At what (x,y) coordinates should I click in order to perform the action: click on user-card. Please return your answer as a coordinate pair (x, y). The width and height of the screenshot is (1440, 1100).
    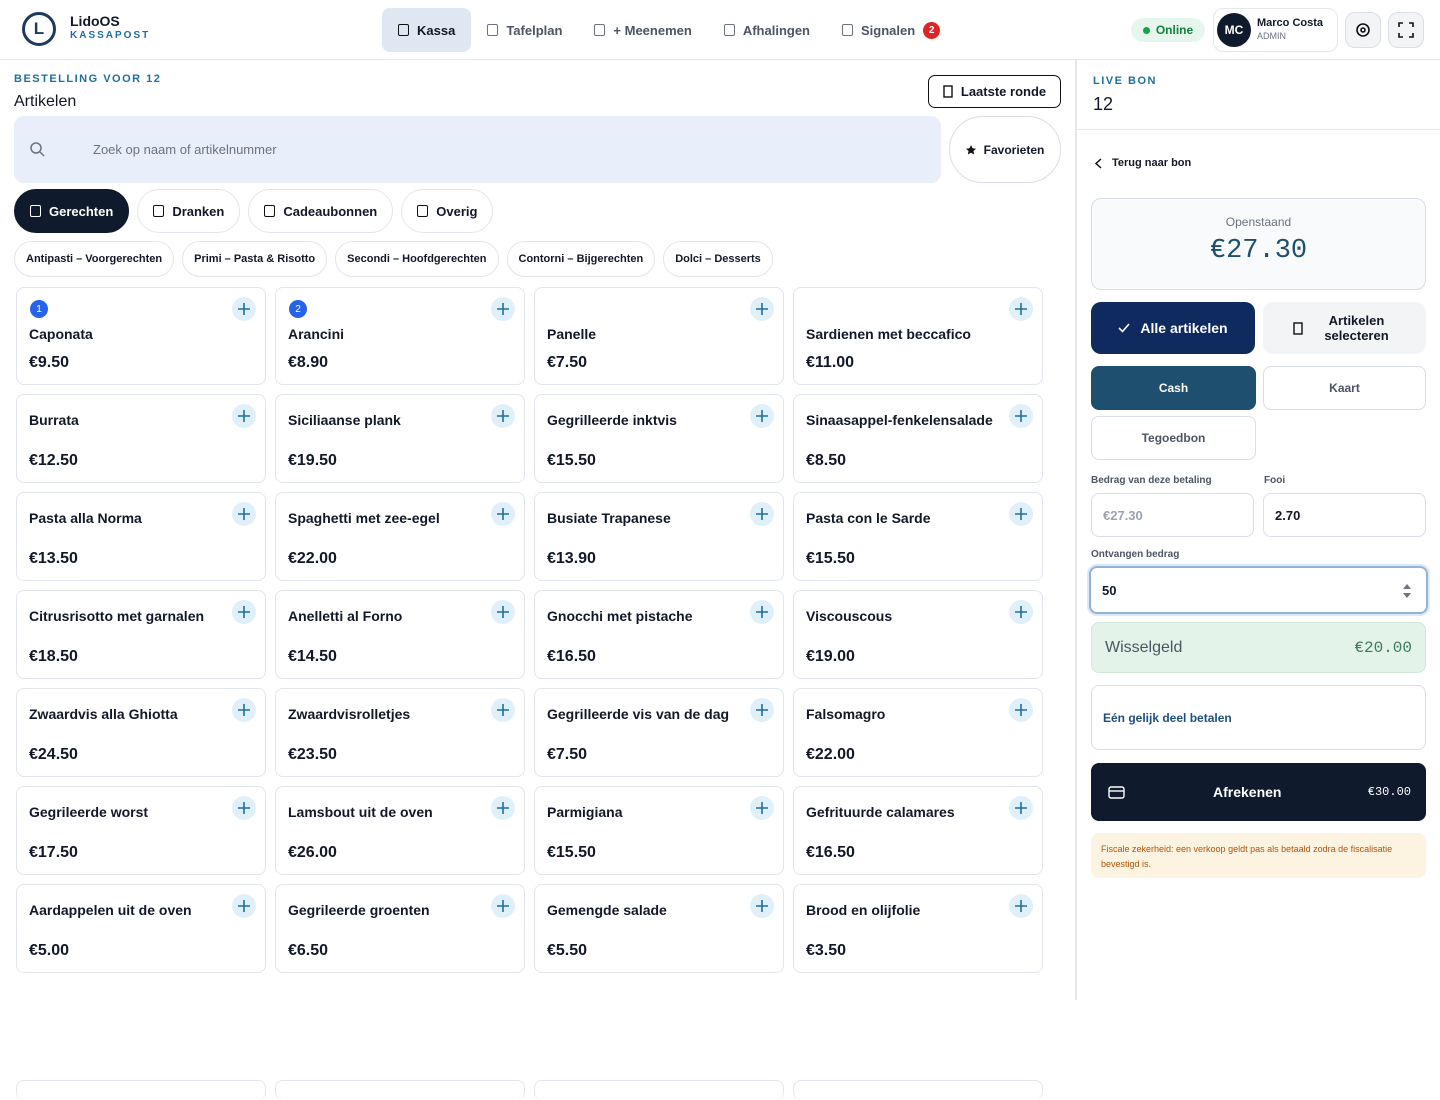
    Looking at the image, I should click on (1275, 30).